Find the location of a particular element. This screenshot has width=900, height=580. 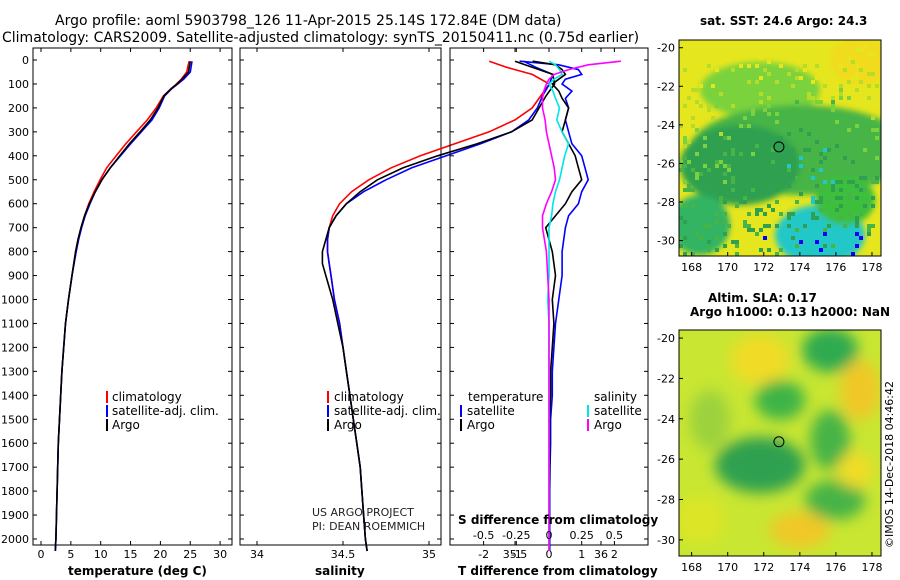

lon-tick-label: 168 is located at coordinates (691, 267).